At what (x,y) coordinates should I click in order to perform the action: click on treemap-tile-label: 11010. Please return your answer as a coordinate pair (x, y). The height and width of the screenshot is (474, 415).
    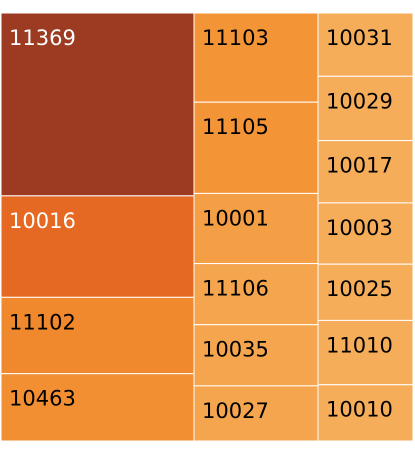
    Looking at the image, I should click on (359, 345).